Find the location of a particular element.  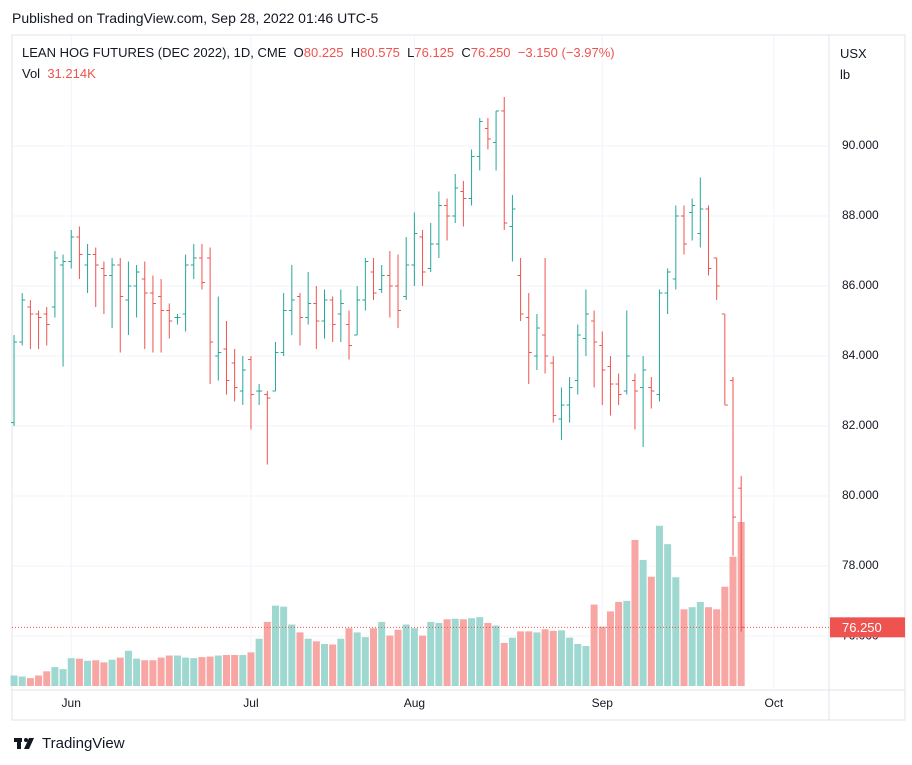

x-tick-label: Jun is located at coordinates (71, 703).